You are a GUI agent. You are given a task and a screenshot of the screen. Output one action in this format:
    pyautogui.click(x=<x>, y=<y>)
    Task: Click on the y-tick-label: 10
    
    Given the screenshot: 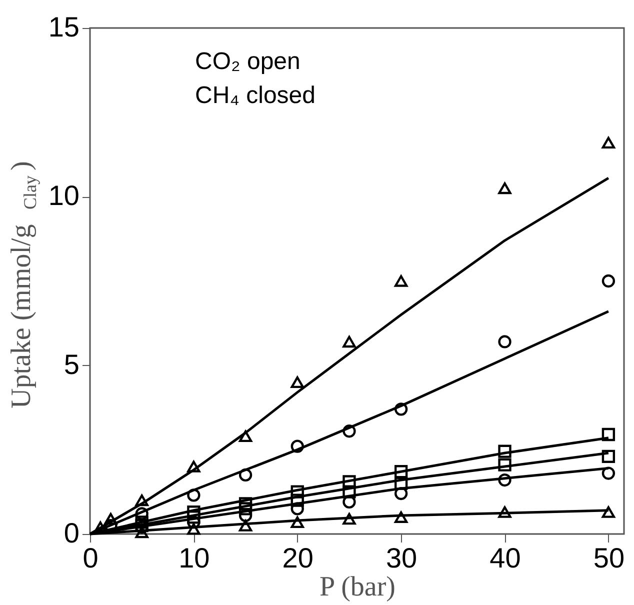 What is the action you would take?
    pyautogui.click(x=64, y=196)
    